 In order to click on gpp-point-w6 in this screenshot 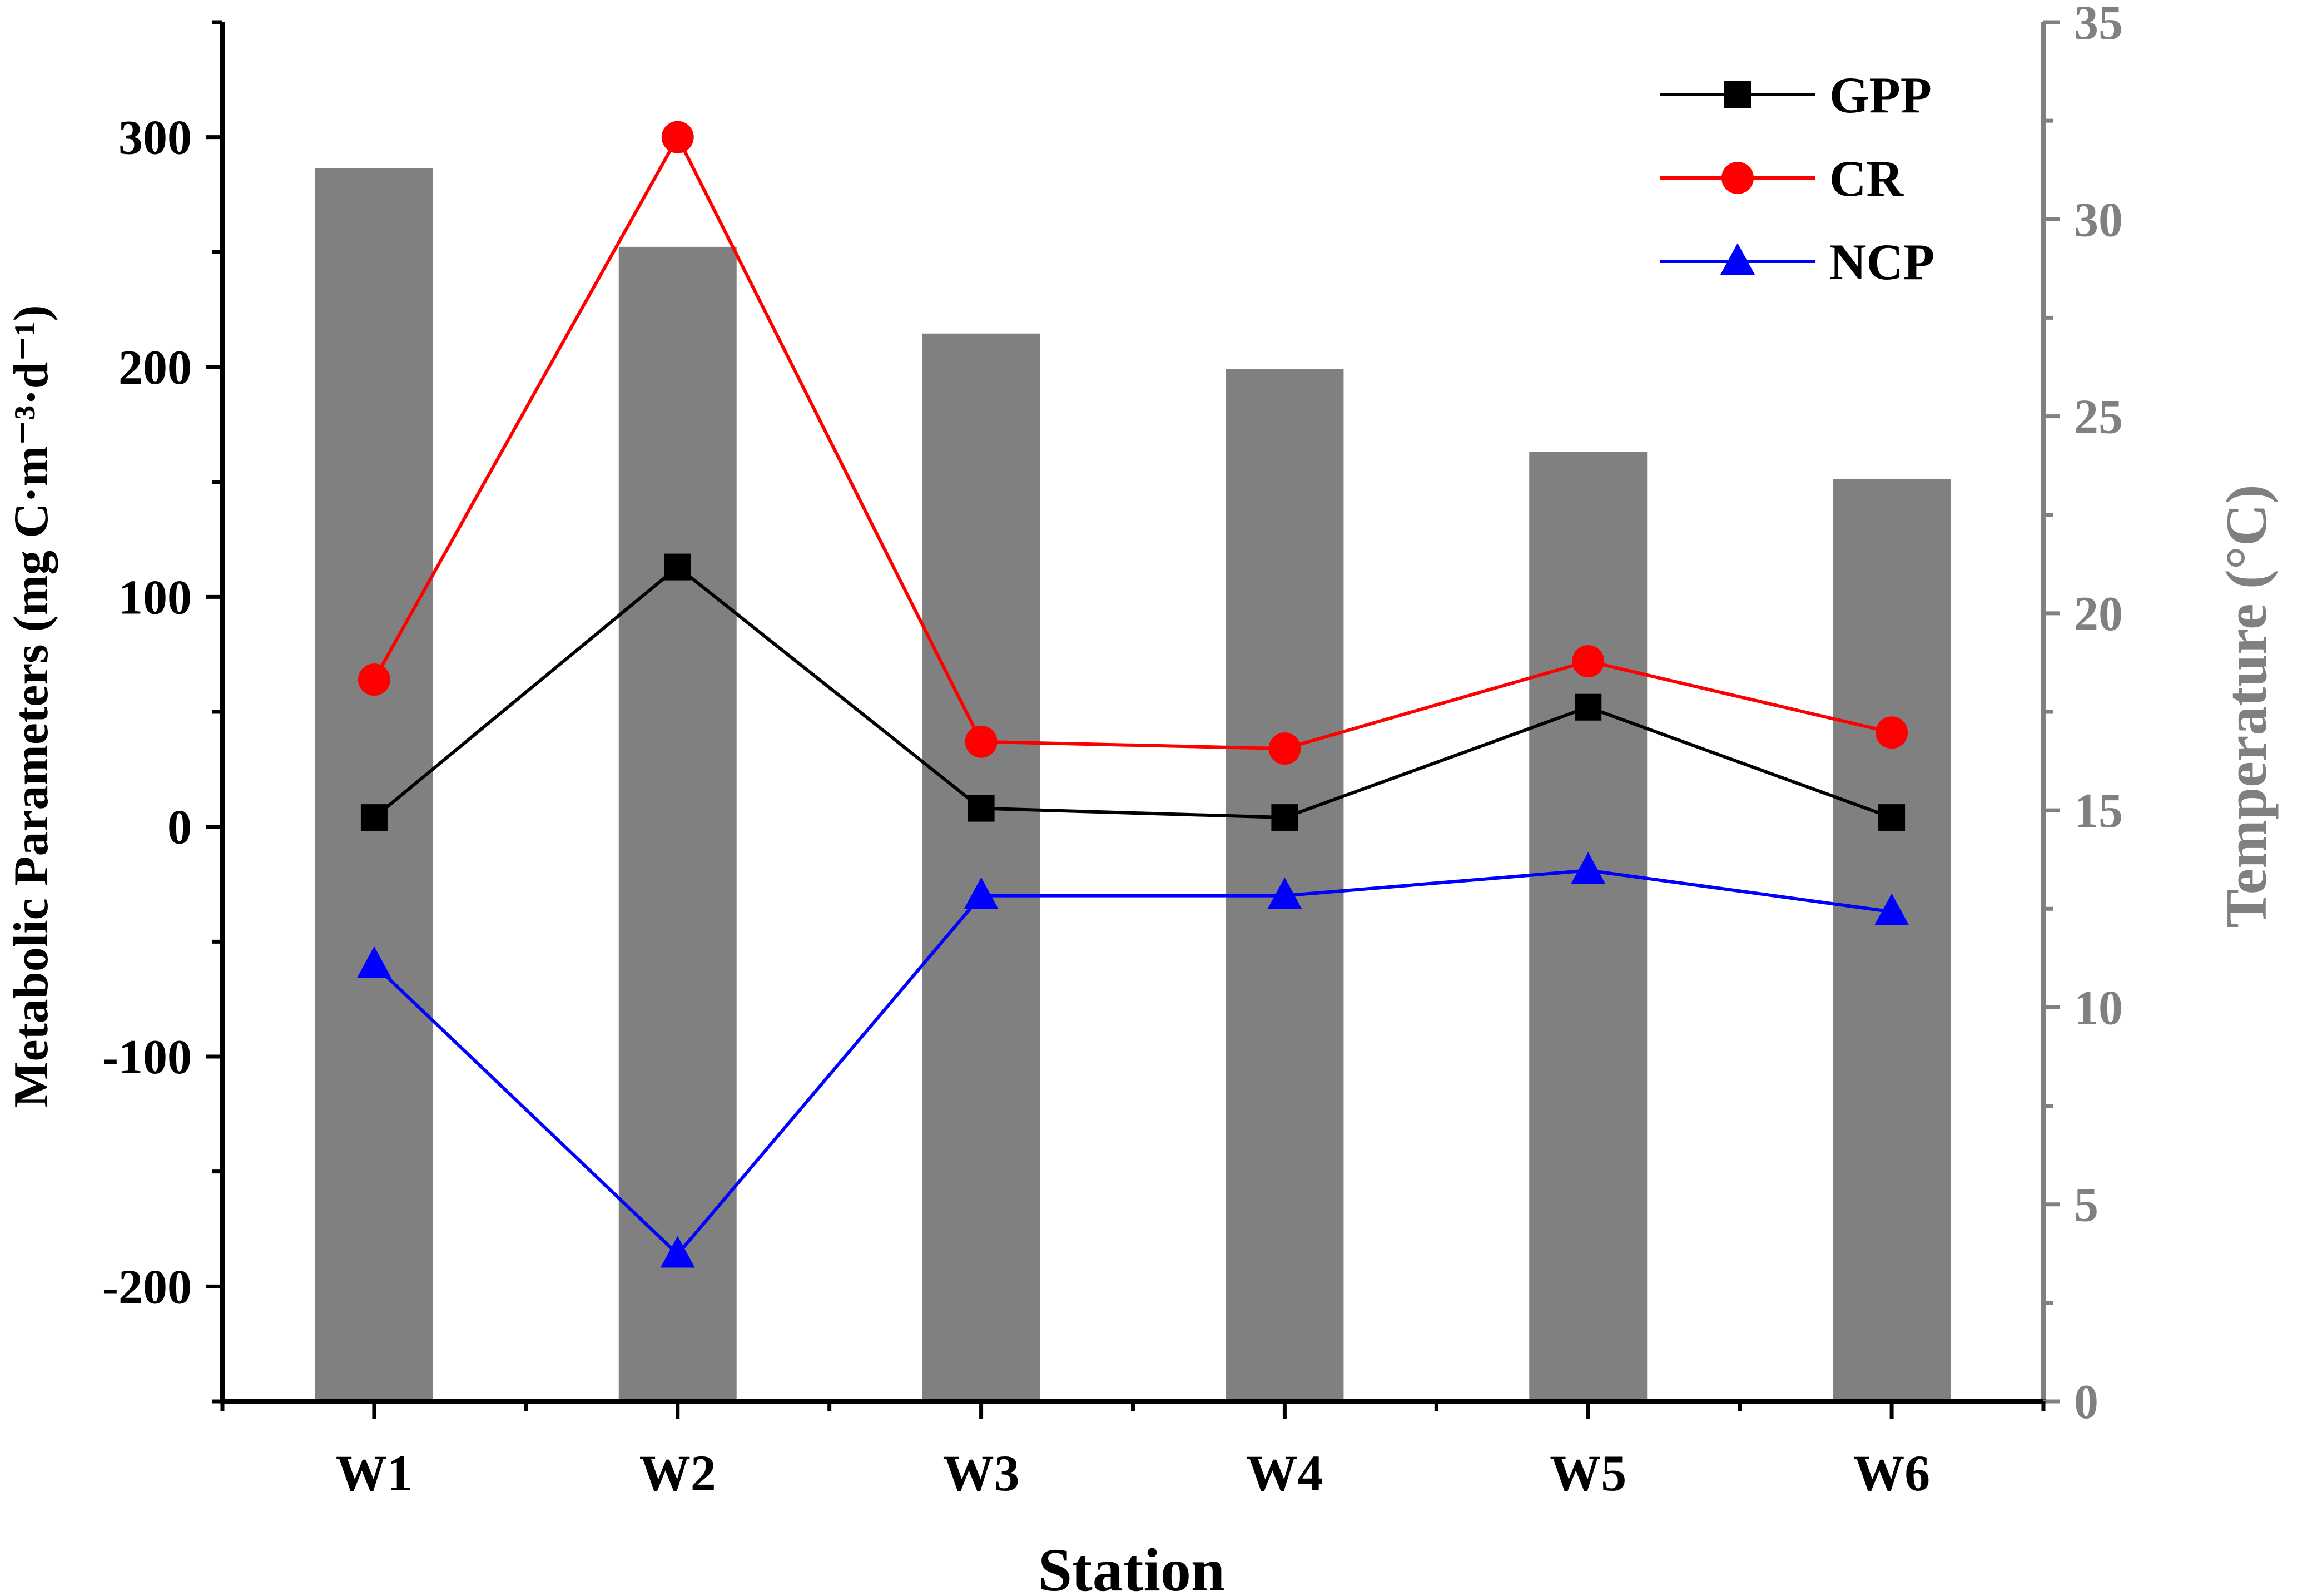, I will do `click(1892, 817)`.